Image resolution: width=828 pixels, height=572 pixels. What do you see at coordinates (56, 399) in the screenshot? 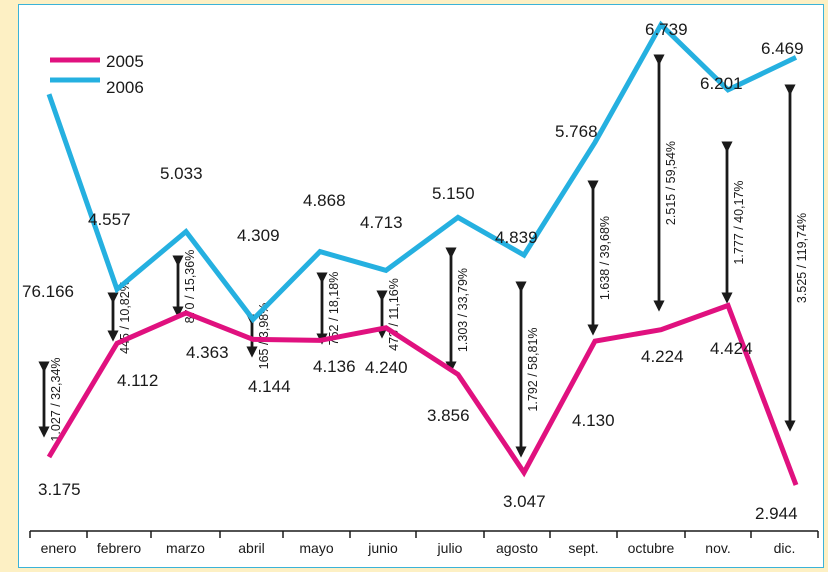
I see `difference-label-0: 1.027 / 32,34%` at bounding box center [56, 399].